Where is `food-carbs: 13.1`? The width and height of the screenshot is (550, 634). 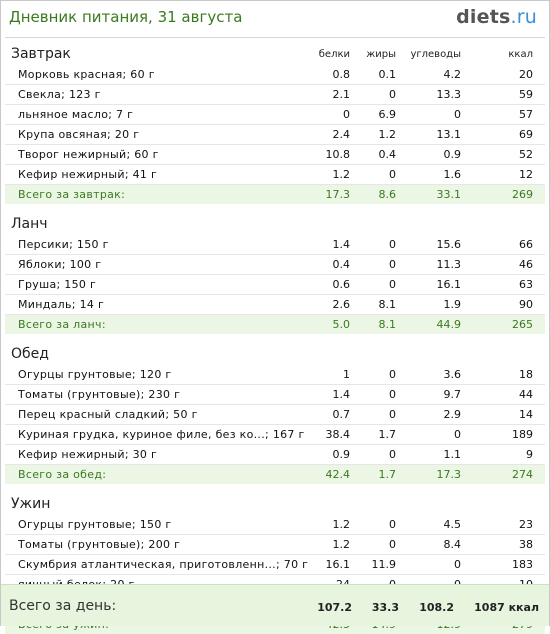
food-carbs: 13.1 is located at coordinates (449, 134).